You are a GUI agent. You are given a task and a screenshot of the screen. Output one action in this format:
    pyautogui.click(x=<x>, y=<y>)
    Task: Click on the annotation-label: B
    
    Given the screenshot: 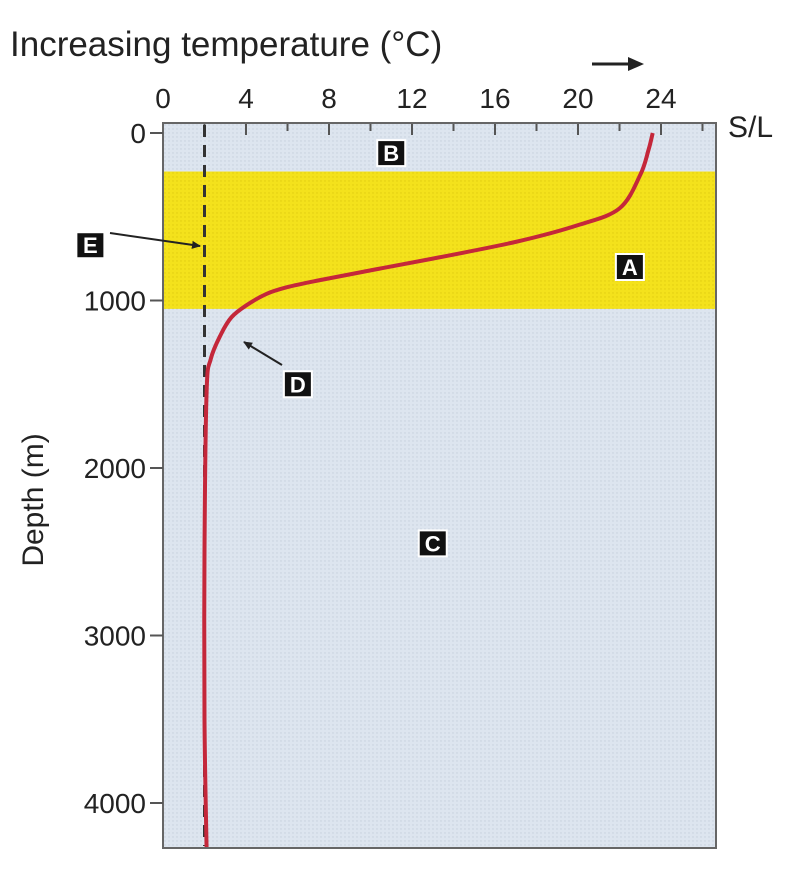 What is the action you would take?
    pyautogui.click(x=391, y=153)
    